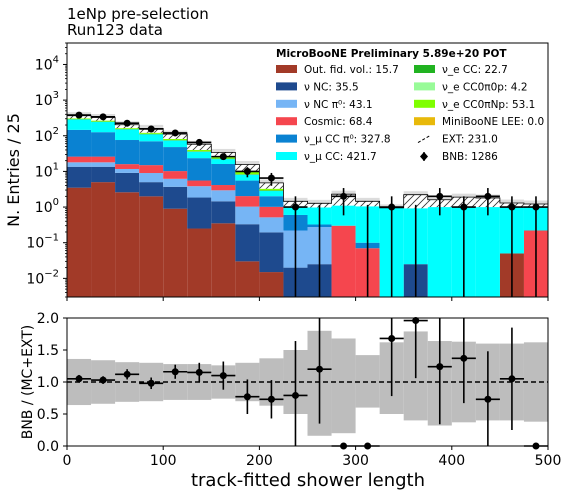 The height and width of the screenshot is (496, 568). What do you see at coordinates (312, 457) in the screenshot?
I see `ratio-x-ticks: 0 100 200 300 400 500` at bounding box center [312, 457].